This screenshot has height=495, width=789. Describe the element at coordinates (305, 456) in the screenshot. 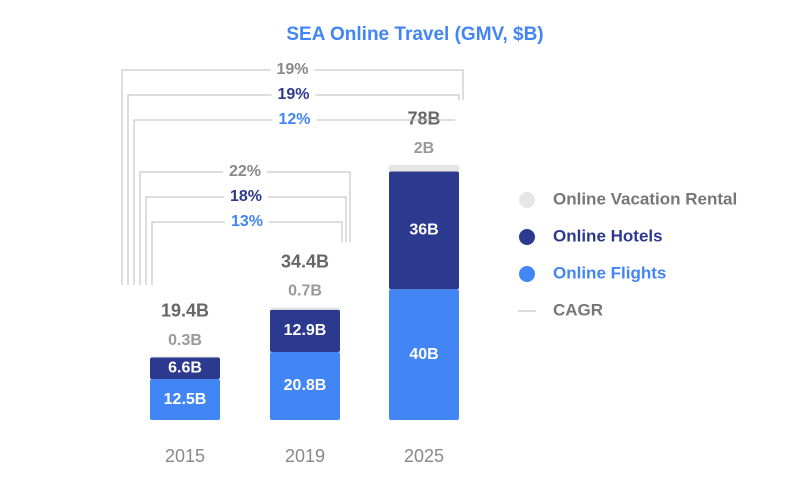

I see `x-tick-label: 2019` at that location.